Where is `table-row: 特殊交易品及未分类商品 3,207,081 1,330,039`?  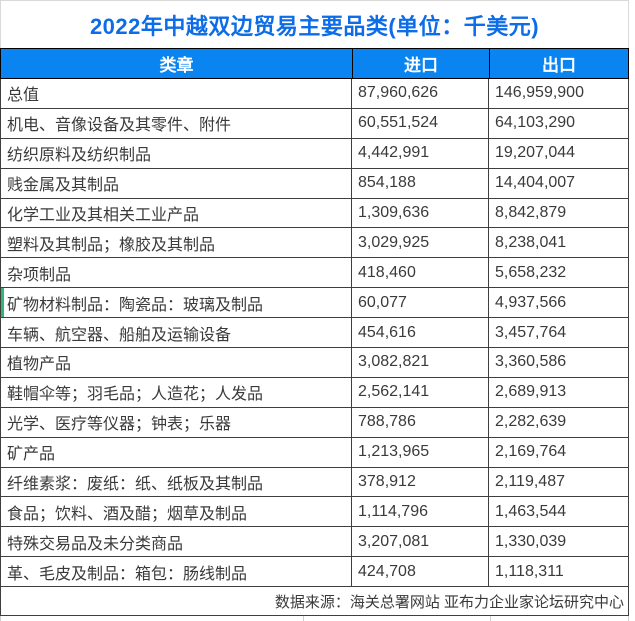 table-row: 特殊交易品及未分类商品 3,207,081 1,330,039 is located at coordinates (314, 542).